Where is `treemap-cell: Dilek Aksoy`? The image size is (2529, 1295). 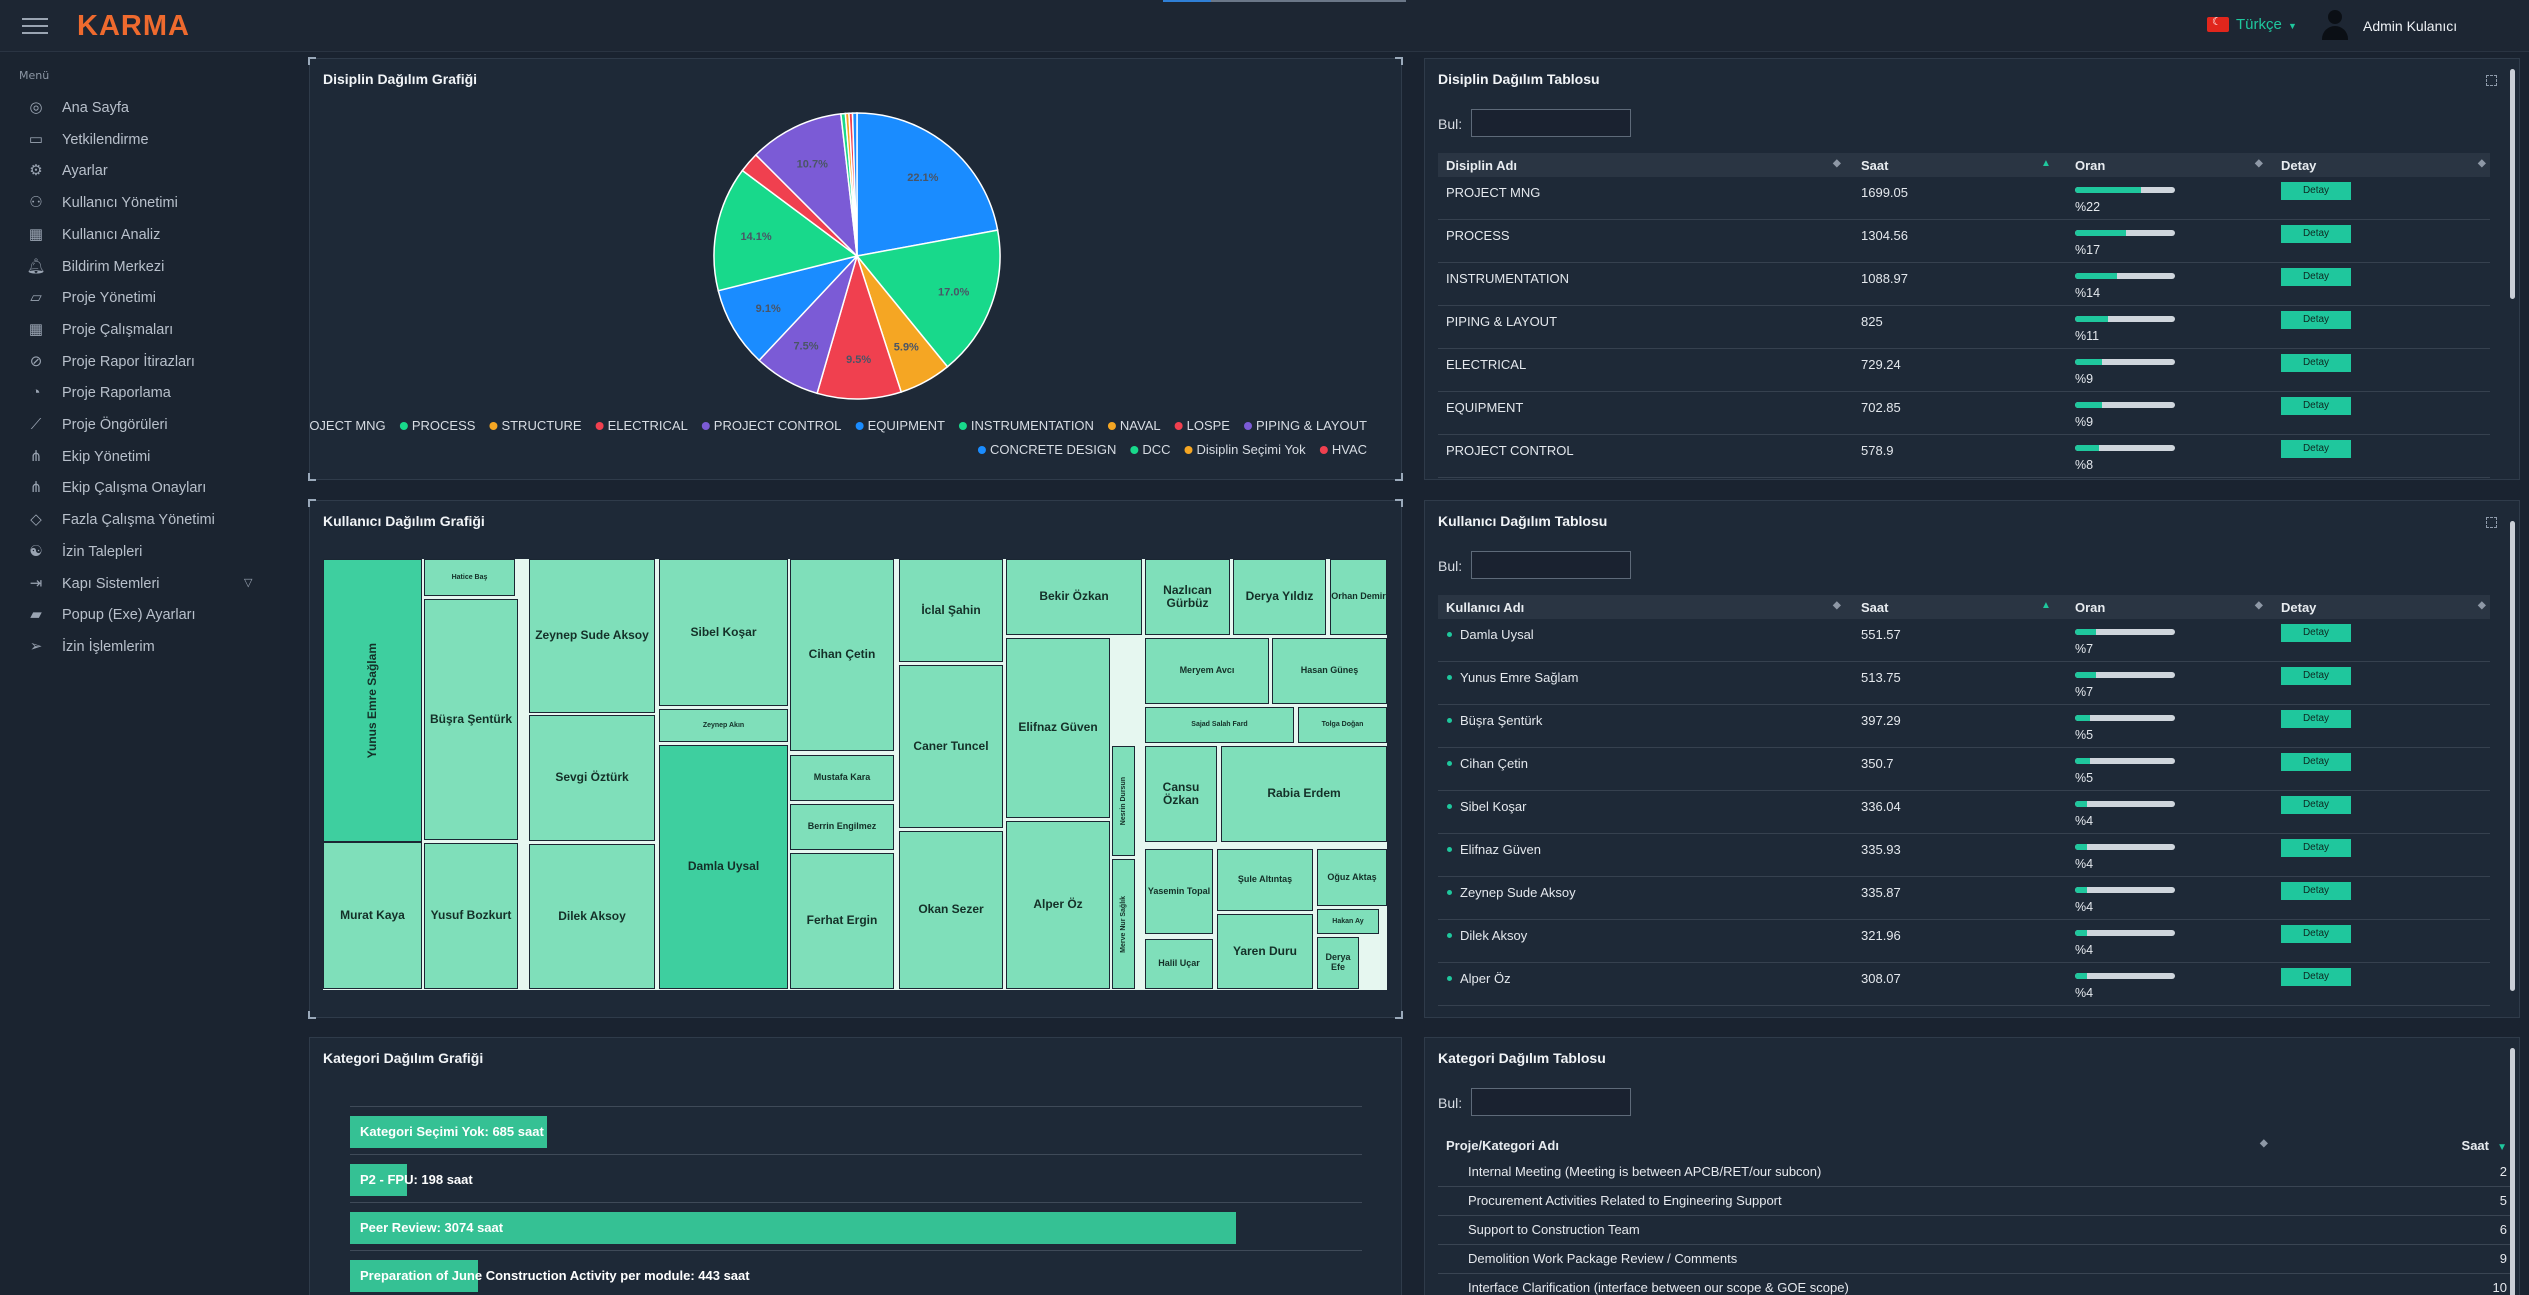 treemap-cell: Dilek Aksoy is located at coordinates (592, 916).